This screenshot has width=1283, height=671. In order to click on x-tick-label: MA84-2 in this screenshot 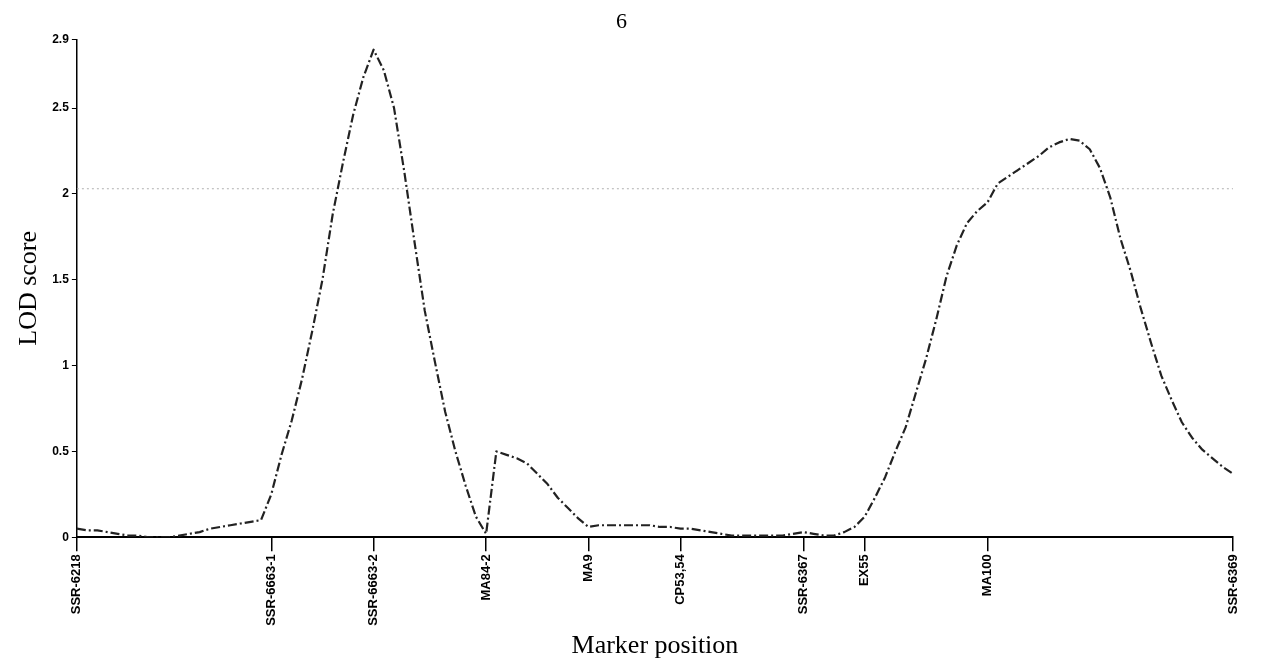, I will do `click(485, 577)`.